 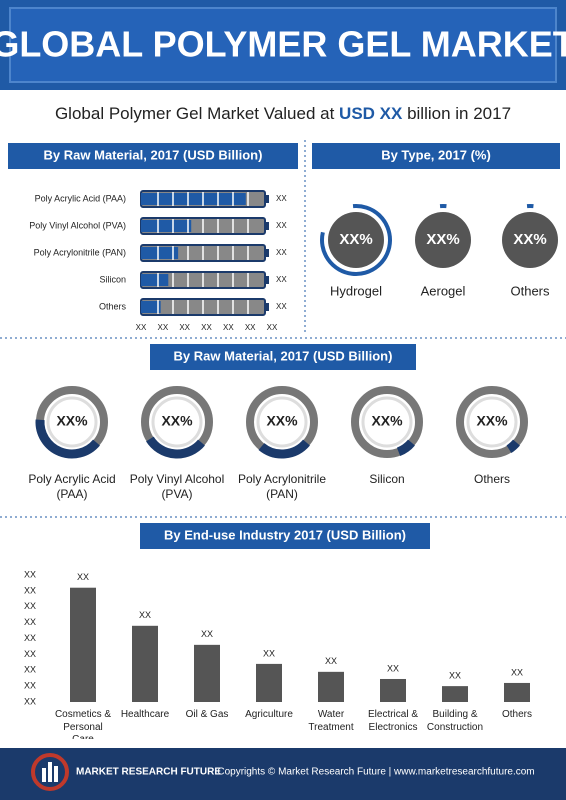 I want to click on header-box, so click(x=283, y=45).